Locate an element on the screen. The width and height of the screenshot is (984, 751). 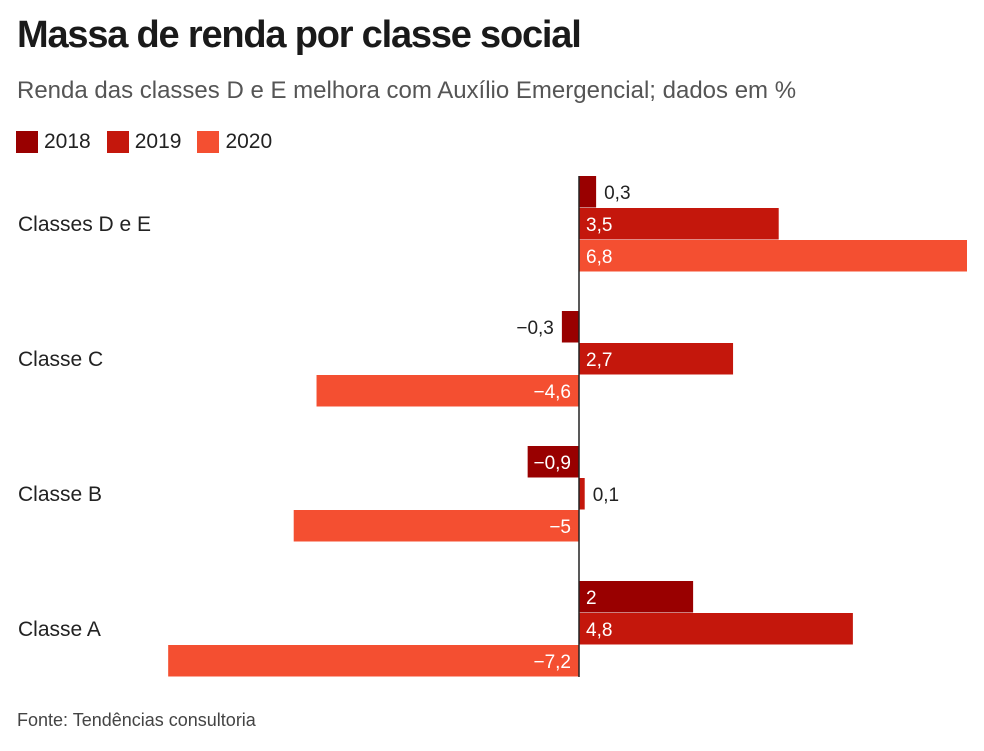
category-label-classes-d-e-e: Classes D e E is located at coordinates (84, 224).